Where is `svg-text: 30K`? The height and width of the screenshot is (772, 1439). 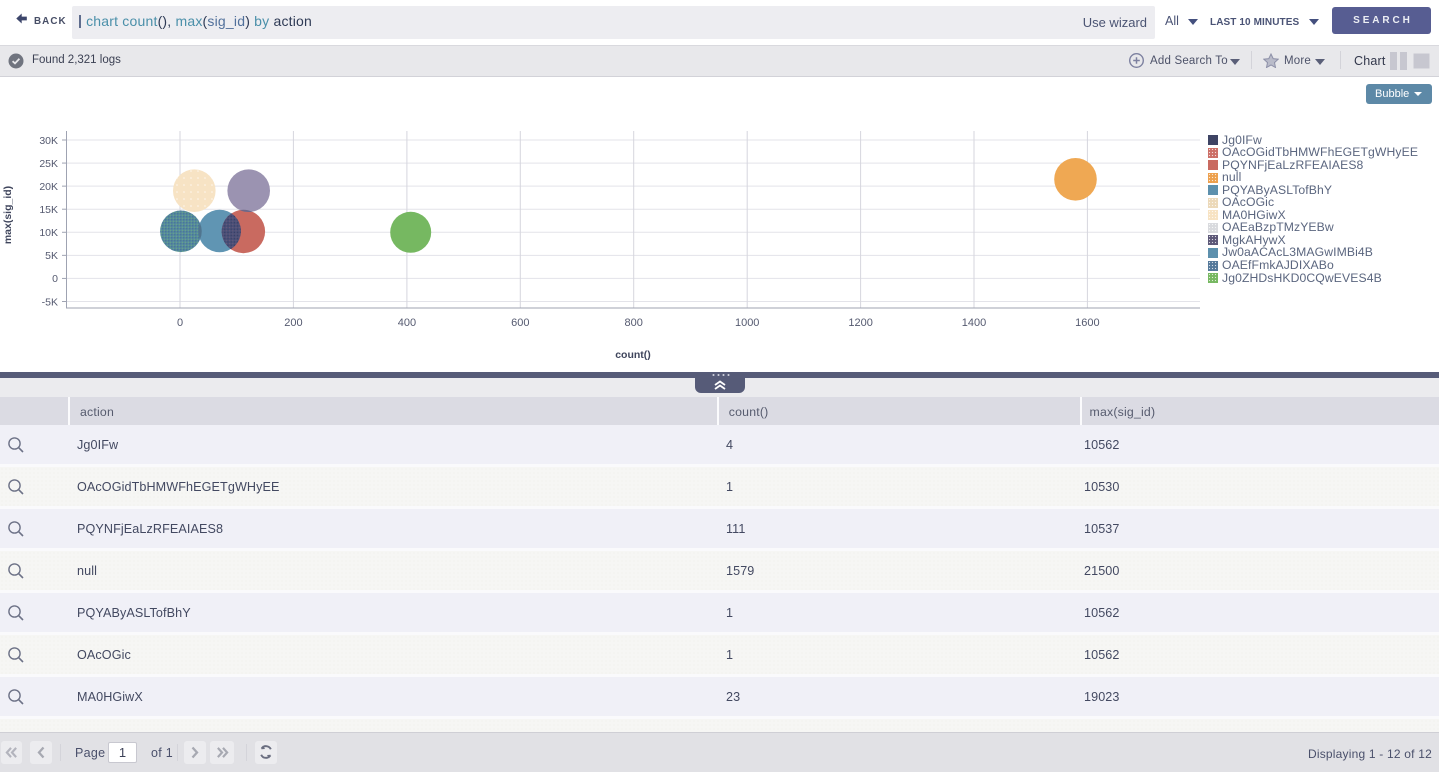 svg-text: 30K is located at coordinates (48, 141).